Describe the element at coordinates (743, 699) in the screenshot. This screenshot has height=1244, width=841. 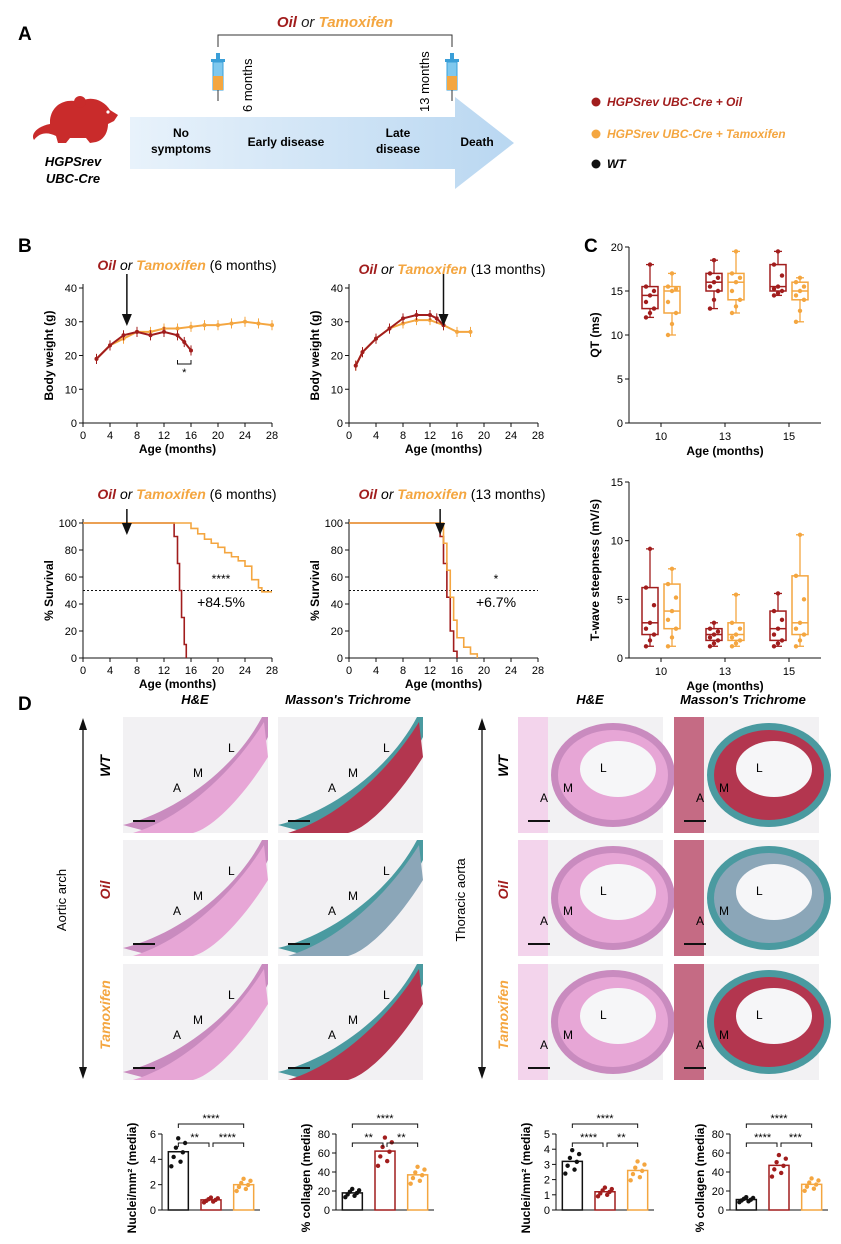
I see `stain-mt-right: Masson's Trichrome` at that location.